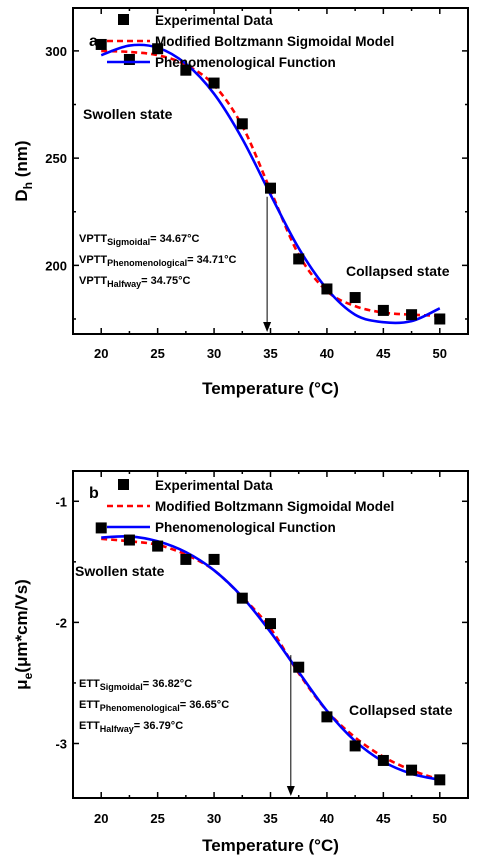 This screenshot has width=477, height=856. I want to click on transition-temp-annotation: ETTPhenomenological= 36.65°C, so click(154, 706).